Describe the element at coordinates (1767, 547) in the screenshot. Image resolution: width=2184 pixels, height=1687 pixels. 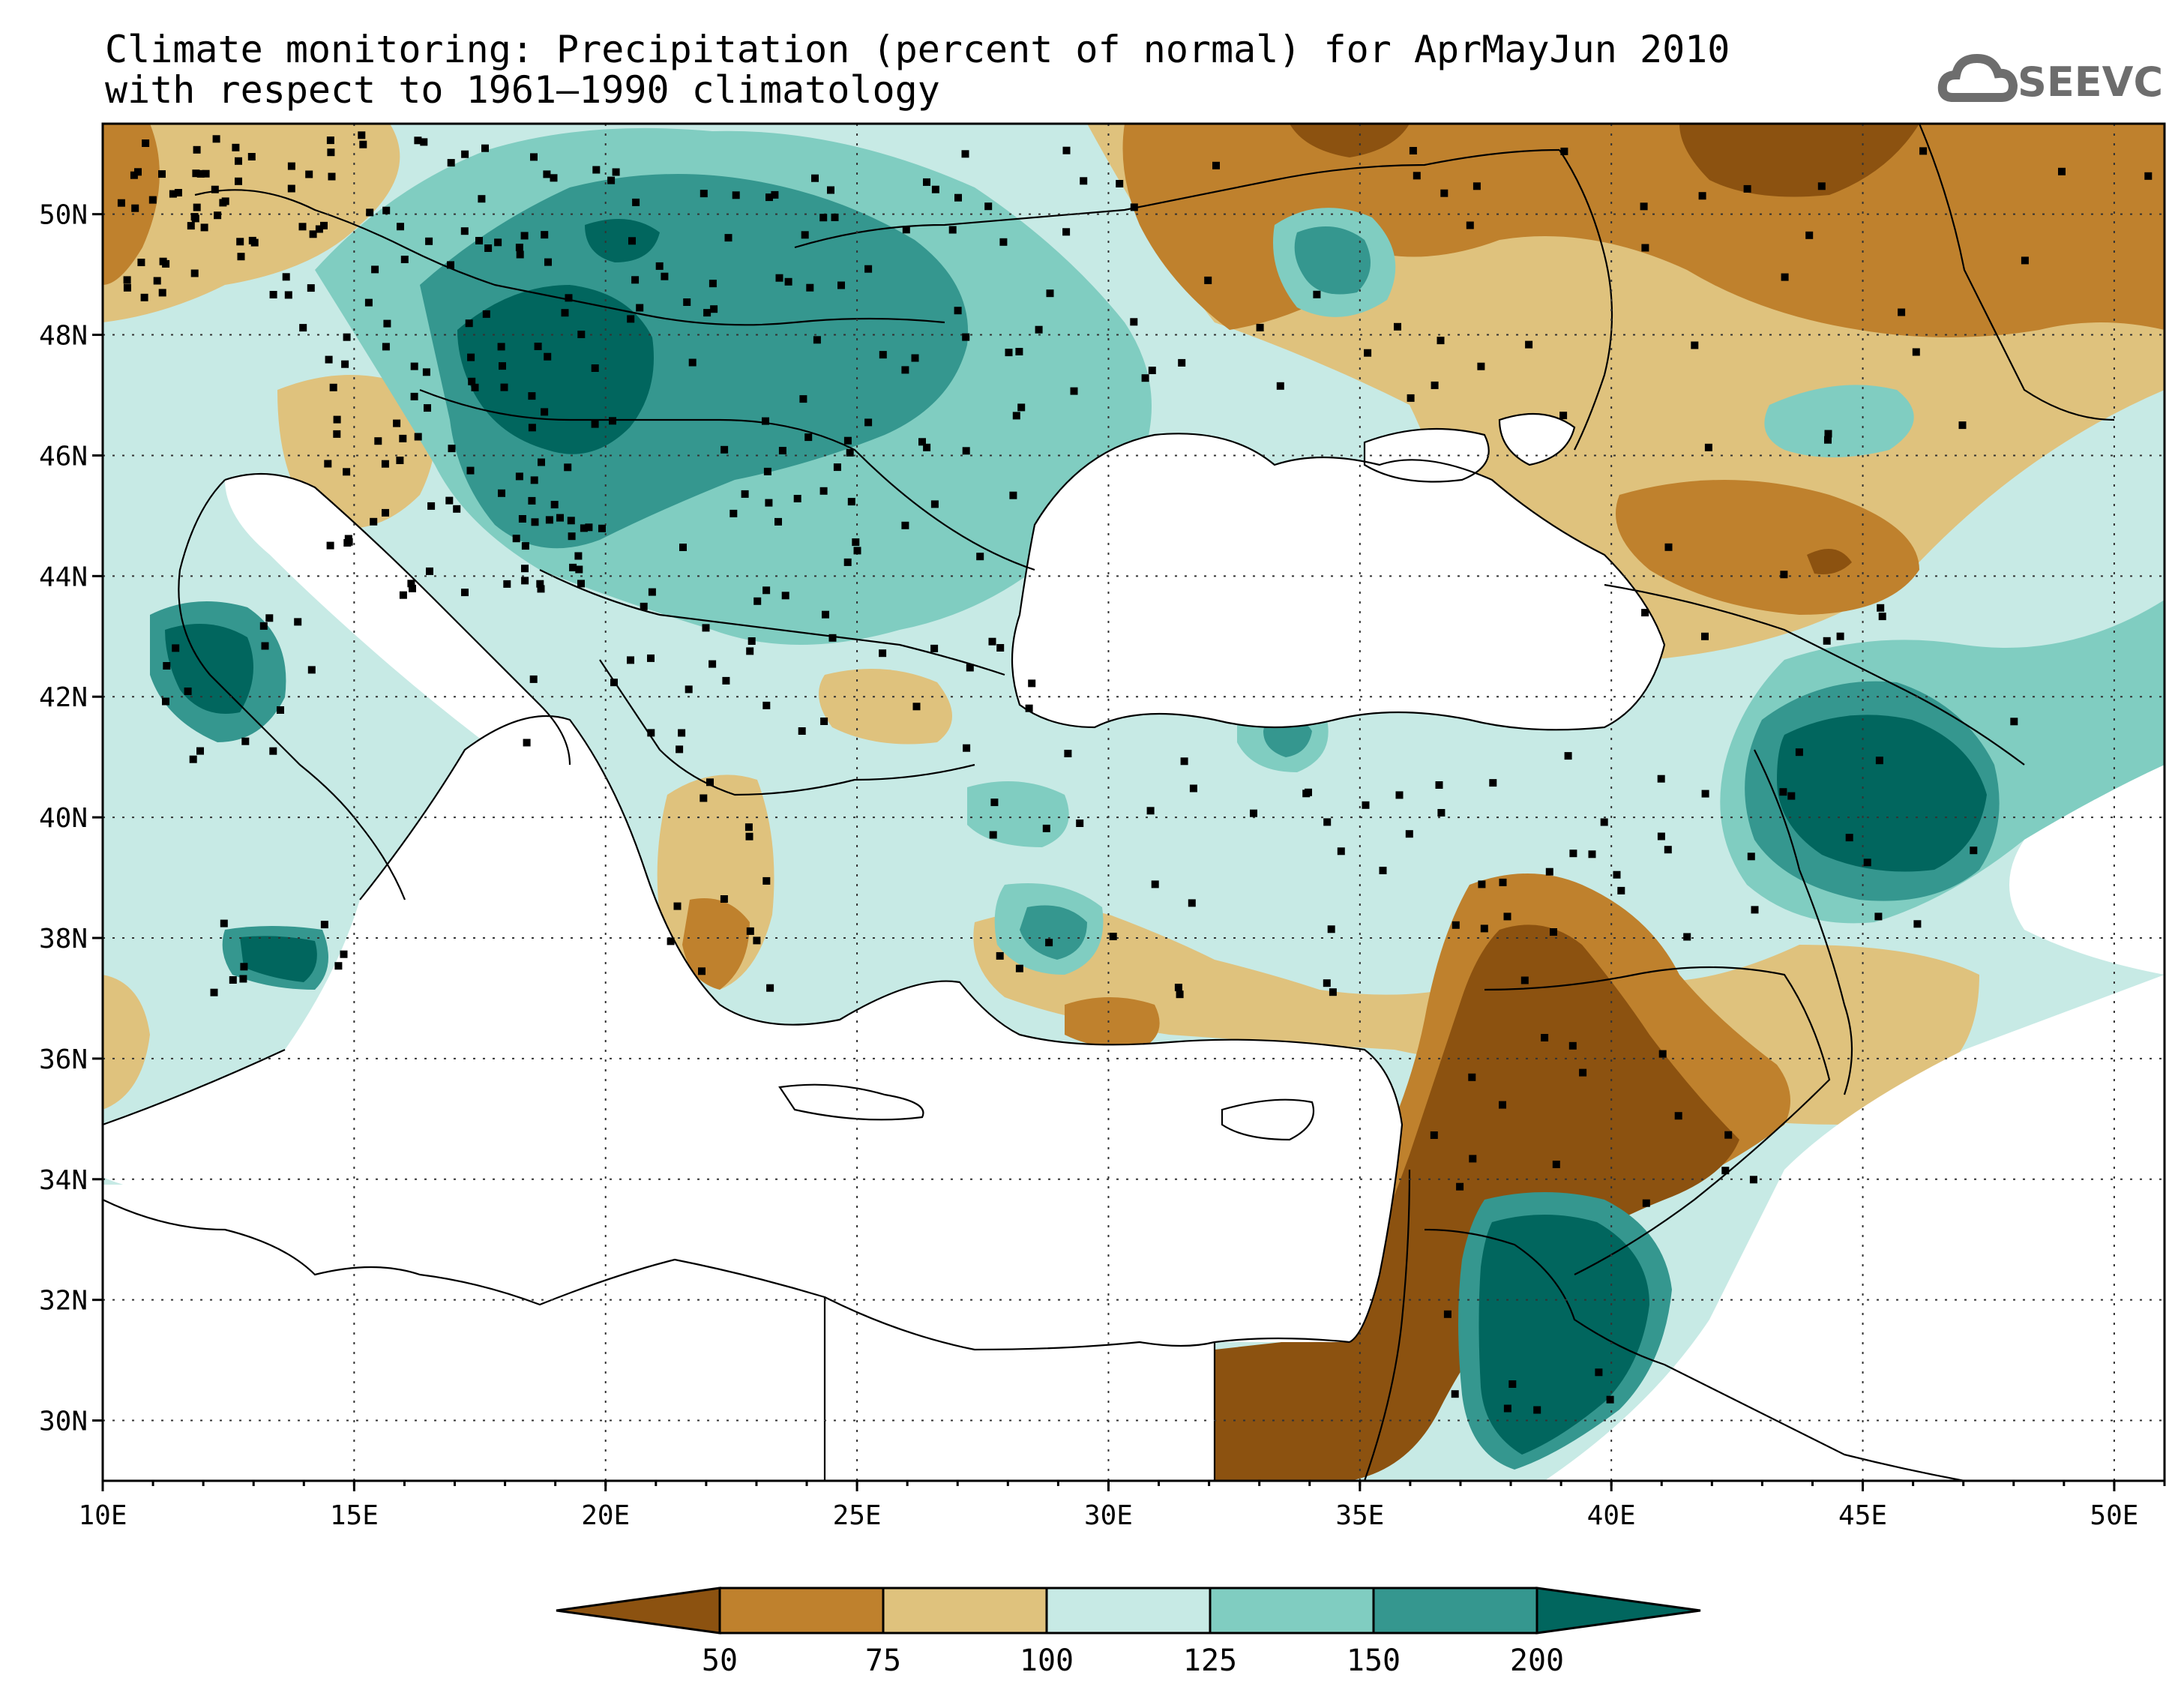
I see `field-zone-volga-brown` at that location.